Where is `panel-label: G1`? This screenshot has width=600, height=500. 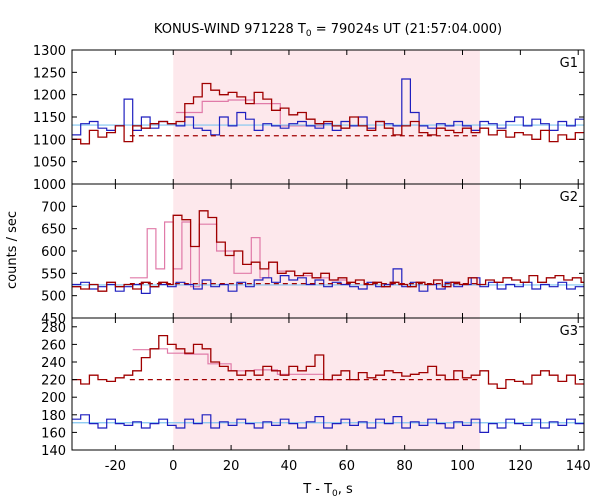
panel-label: G1 is located at coordinates (569, 63).